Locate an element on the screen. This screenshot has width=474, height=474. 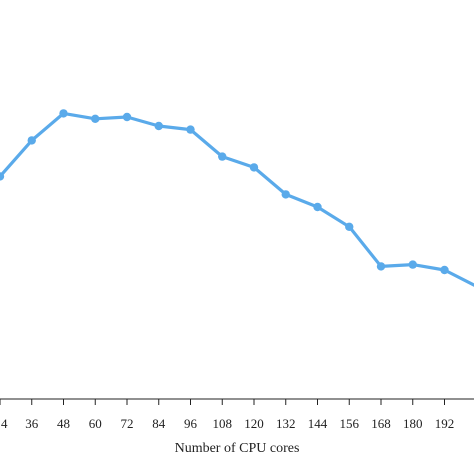
x-tick-label: 108 is located at coordinates (223, 423).